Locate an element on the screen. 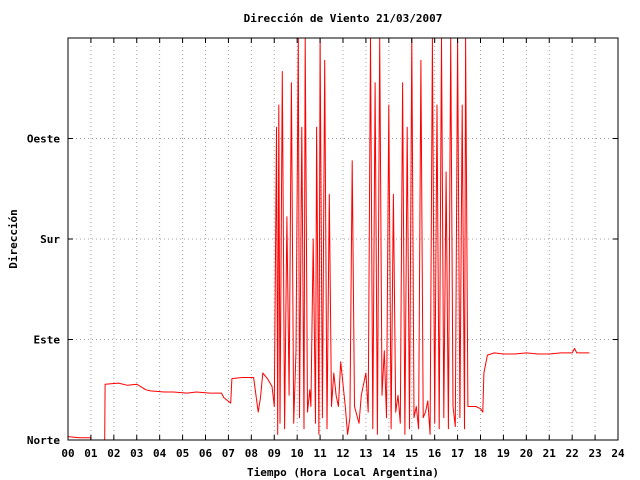 This screenshot has height=480, width=640. x-tick-label: 10 is located at coordinates (297, 453).